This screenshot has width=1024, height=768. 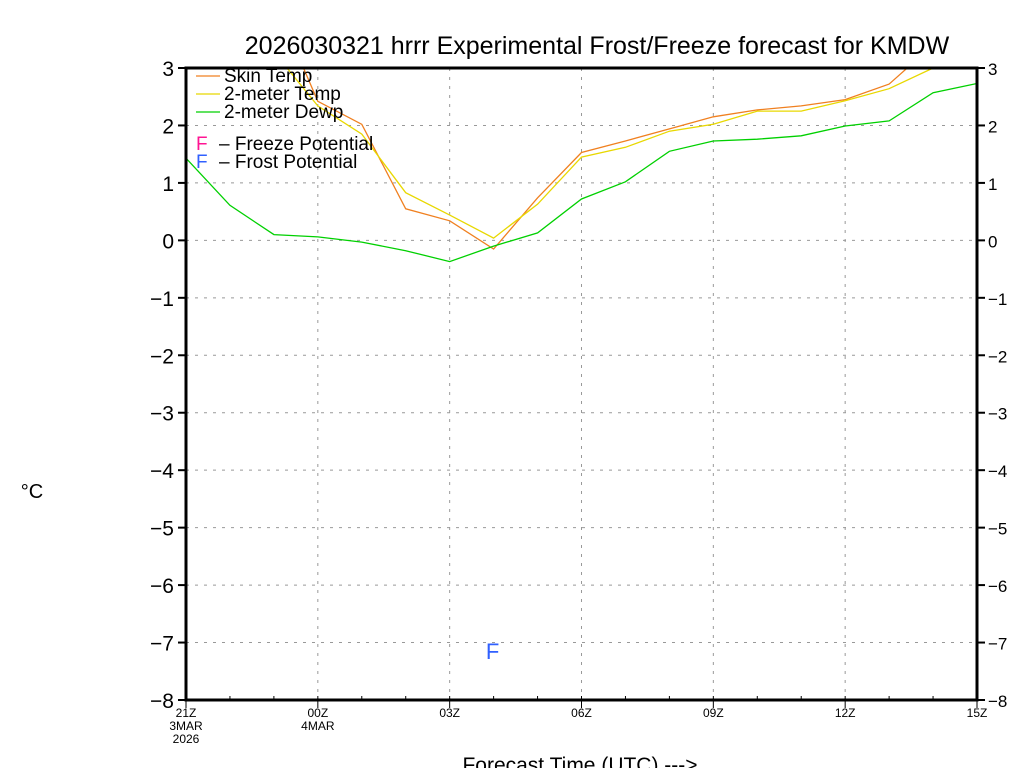 I want to click on frost-potential-marker: F, so click(x=492, y=651).